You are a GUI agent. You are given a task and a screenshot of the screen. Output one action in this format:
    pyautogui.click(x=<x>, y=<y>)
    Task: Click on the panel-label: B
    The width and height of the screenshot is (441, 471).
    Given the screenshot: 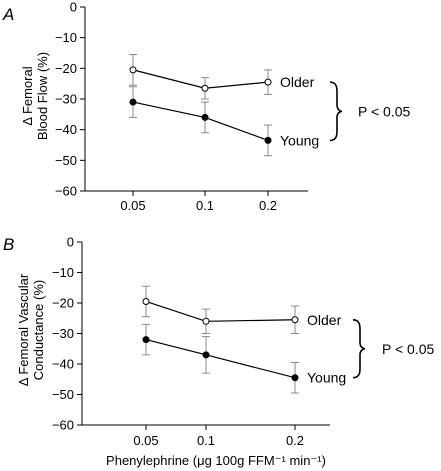 What is the action you would take?
    pyautogui.click(x=8, y=244)
    